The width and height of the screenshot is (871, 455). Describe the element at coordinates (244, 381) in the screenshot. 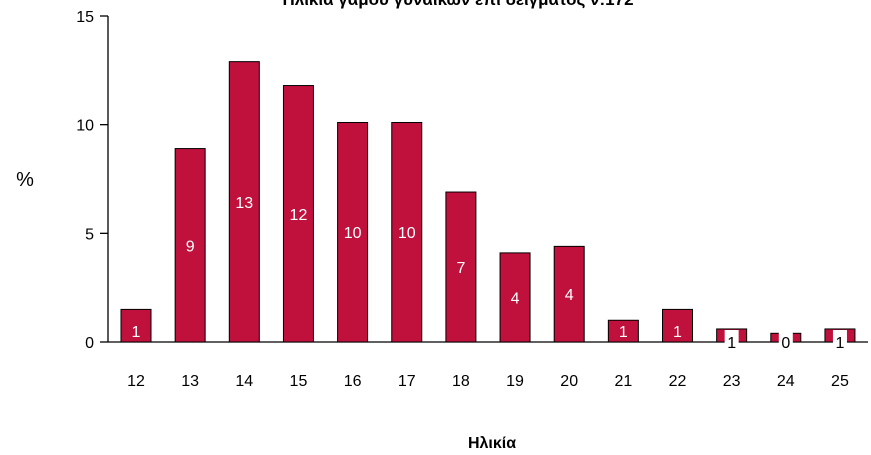

I see `x-tick-label: 14` at that location.